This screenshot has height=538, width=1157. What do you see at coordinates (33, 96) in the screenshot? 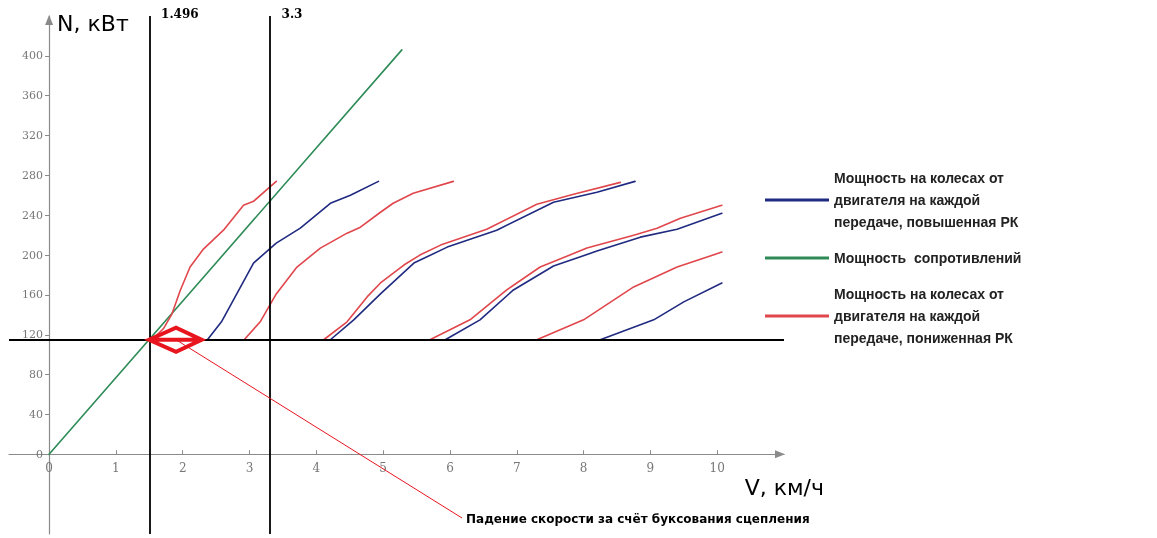
I see `y-tick-label: 360` at bounding box center [33, 96].